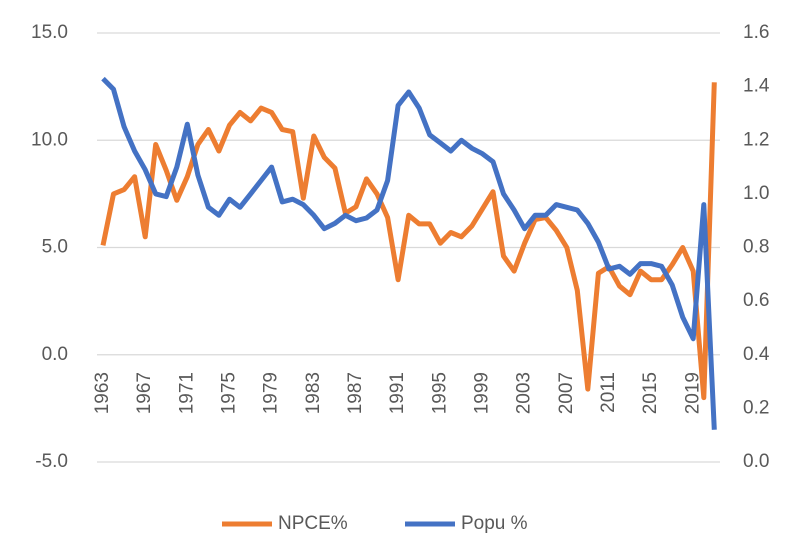 This screenshot has height=555, width=800. Describe the element at coordinates (756, 407) in the screenshot. I see `y2-tick-label: 0.2` at that location.